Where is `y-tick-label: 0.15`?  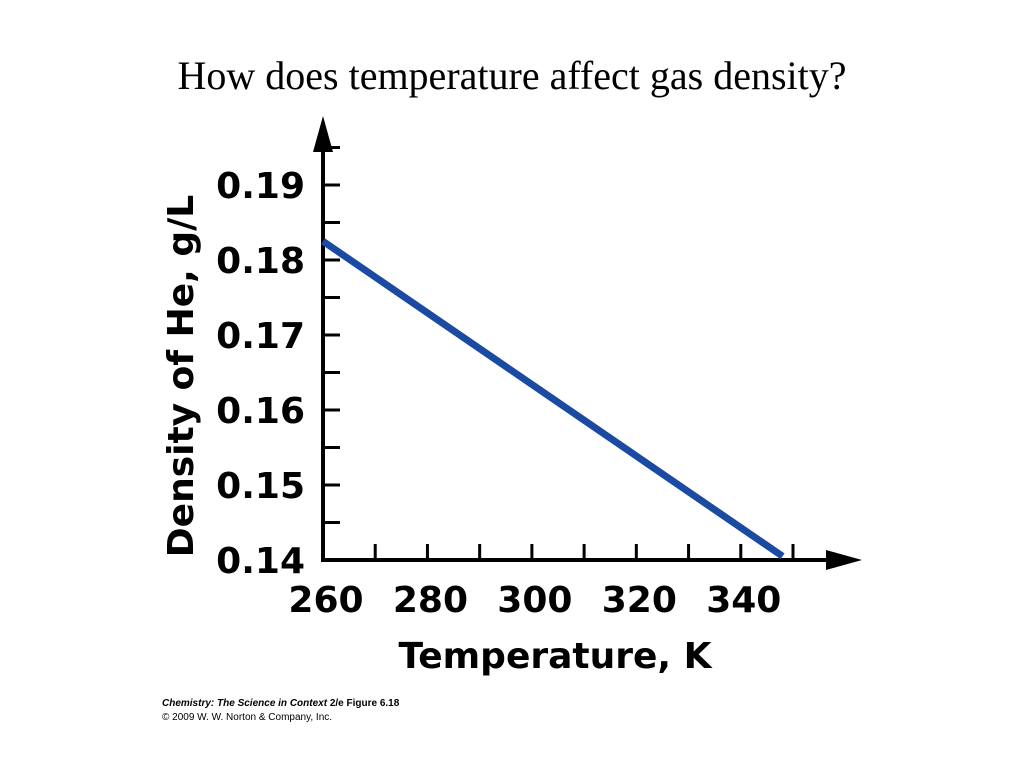
y-tick-label: 0.15 is located at coordinates (260, 486).